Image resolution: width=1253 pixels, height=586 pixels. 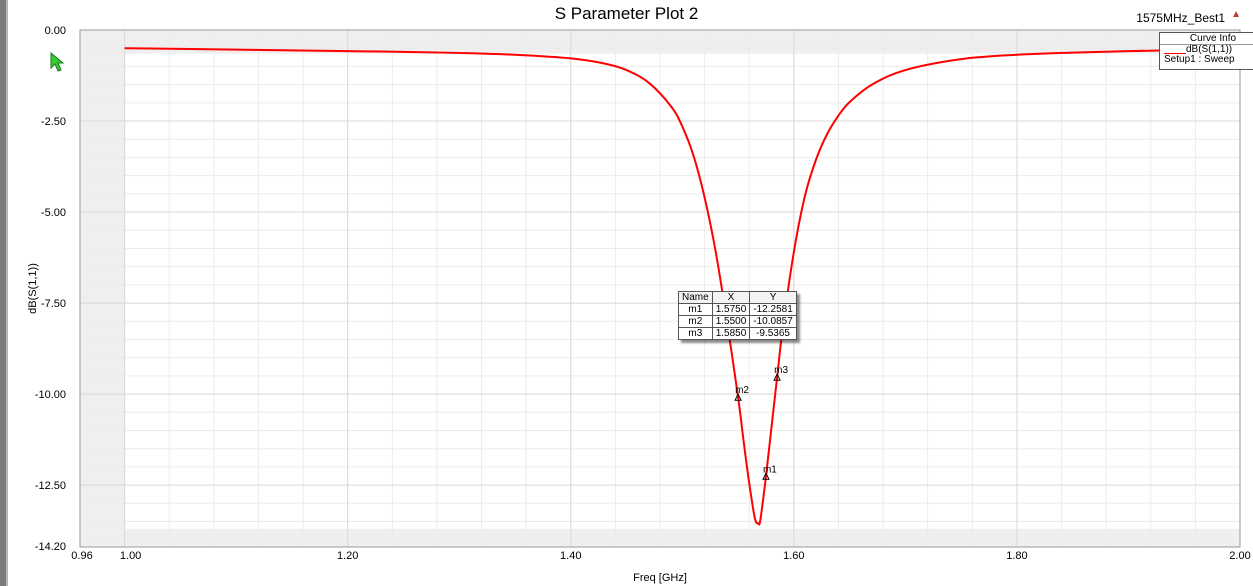 What do you see at coordinates (773, 297) in the screenshot?
I see `marker-table-header-y: Y` at bounding box center [773, 297].